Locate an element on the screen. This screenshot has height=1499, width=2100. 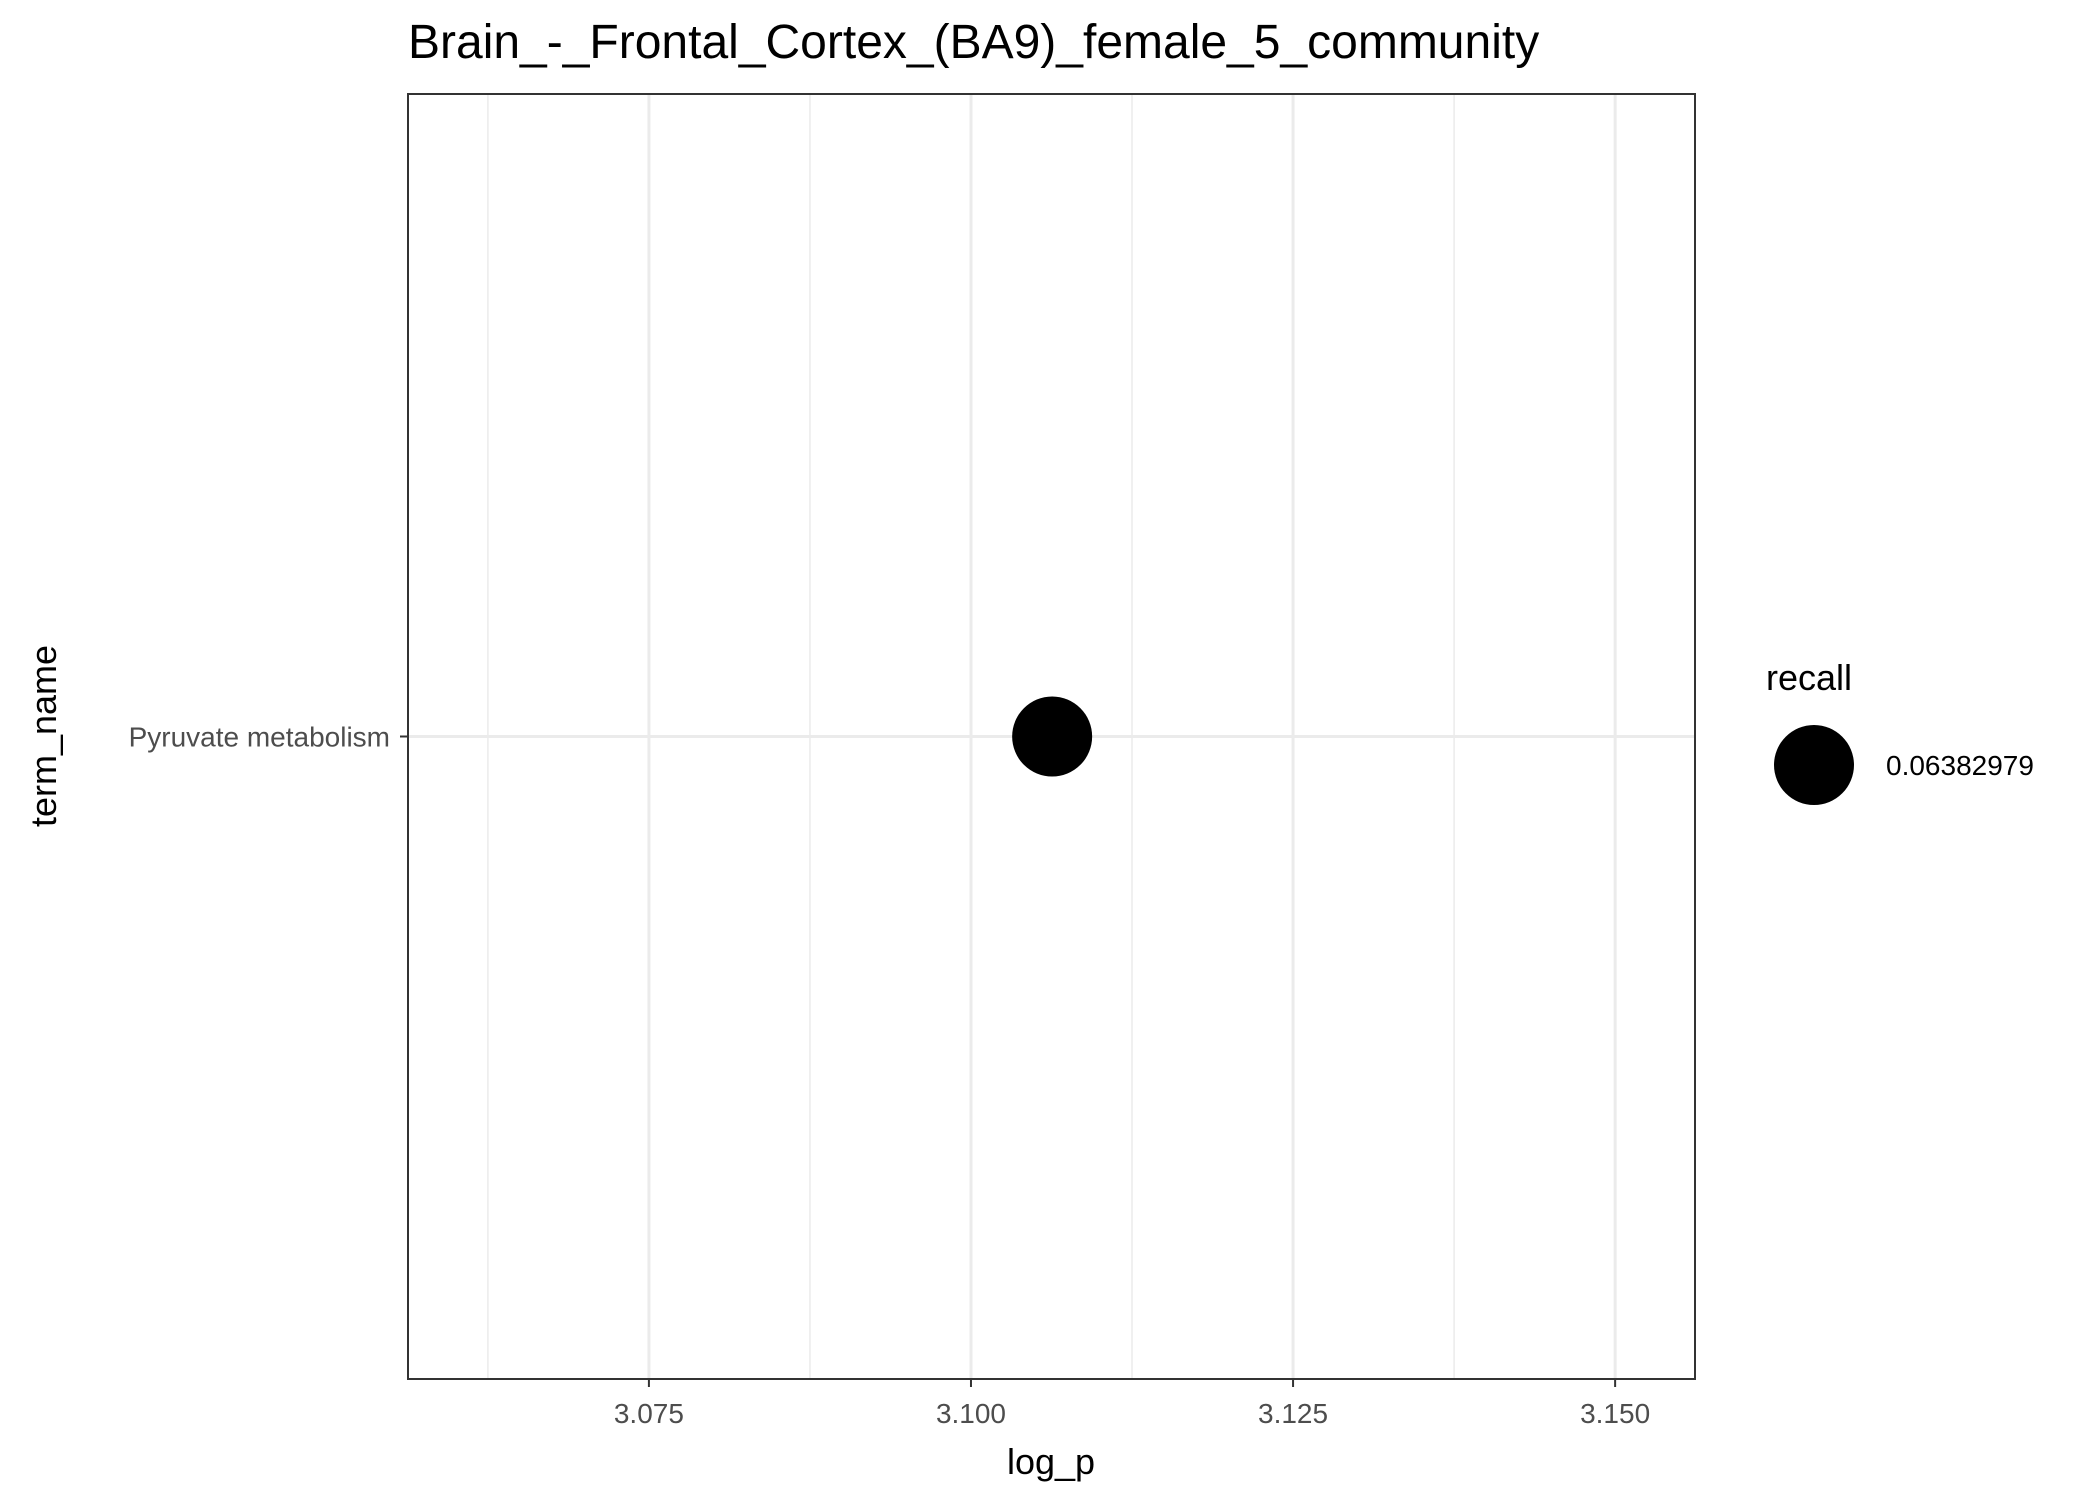
legend-title: recall is located at coordinates (1809, 677).